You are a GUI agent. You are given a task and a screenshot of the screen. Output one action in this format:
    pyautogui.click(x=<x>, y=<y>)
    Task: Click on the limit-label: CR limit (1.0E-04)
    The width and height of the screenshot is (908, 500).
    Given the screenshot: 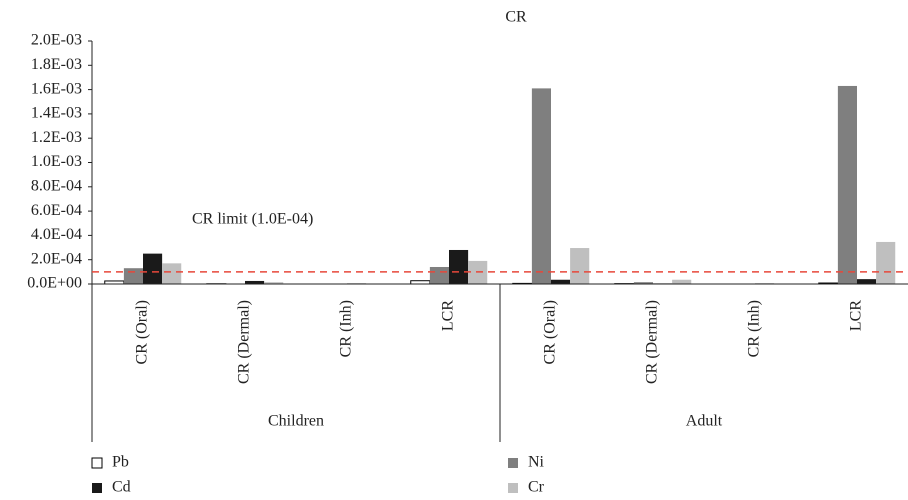 What is the action you would take?
    pyautogui.click(x=252, y=219)
    